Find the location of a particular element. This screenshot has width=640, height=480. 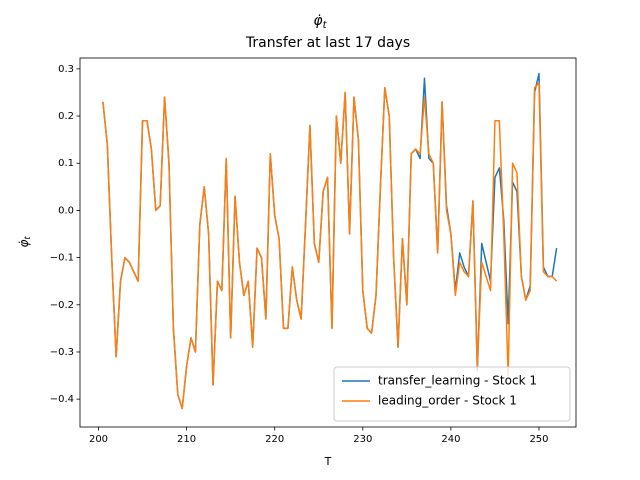

ylabel-symbol: φ̇ is located at coordinates (24, 244).